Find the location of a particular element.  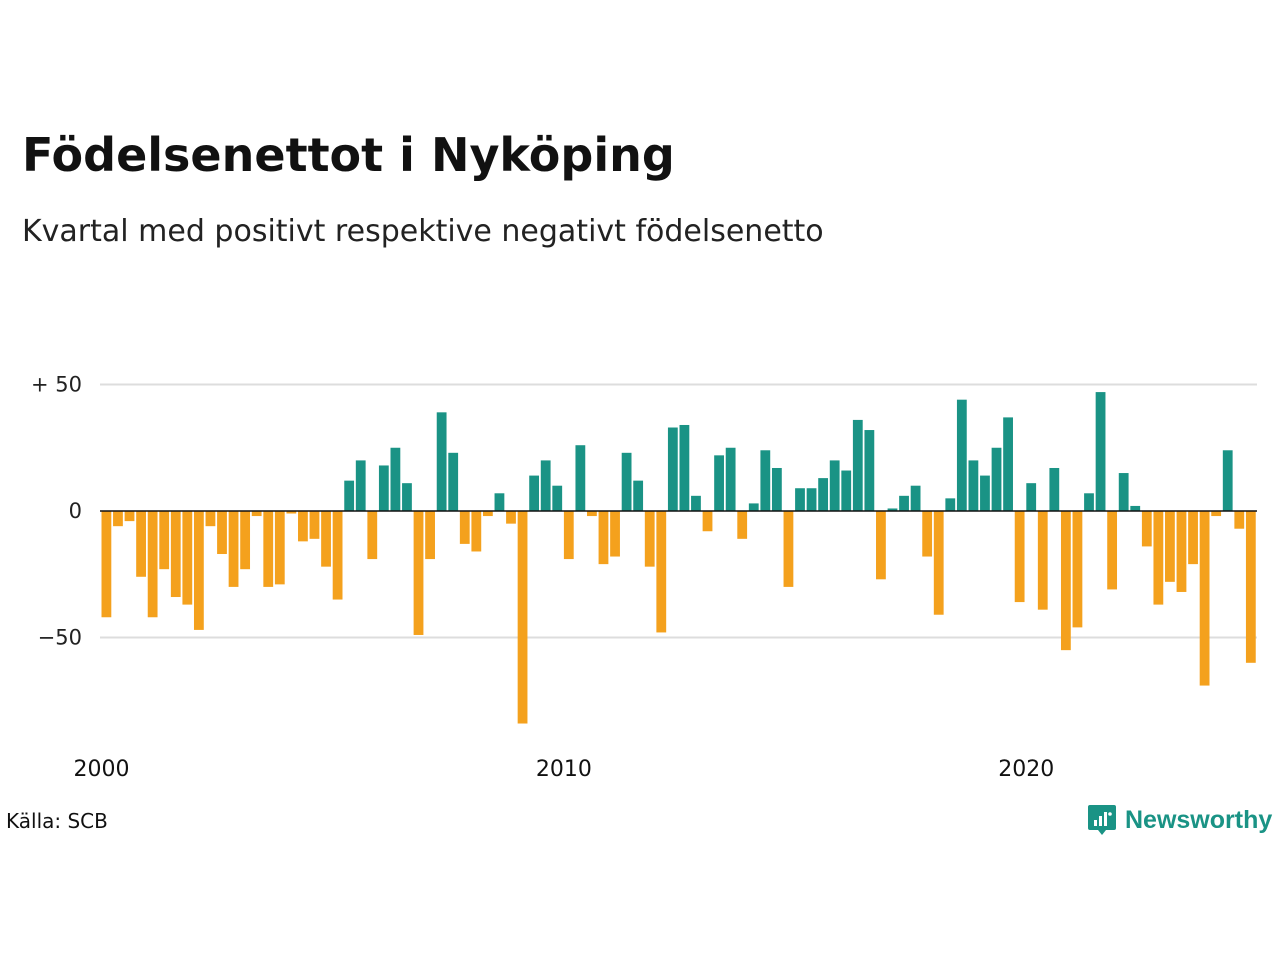

newsworthy-logo: Newsworthy is located at coordinates (1179, 820).